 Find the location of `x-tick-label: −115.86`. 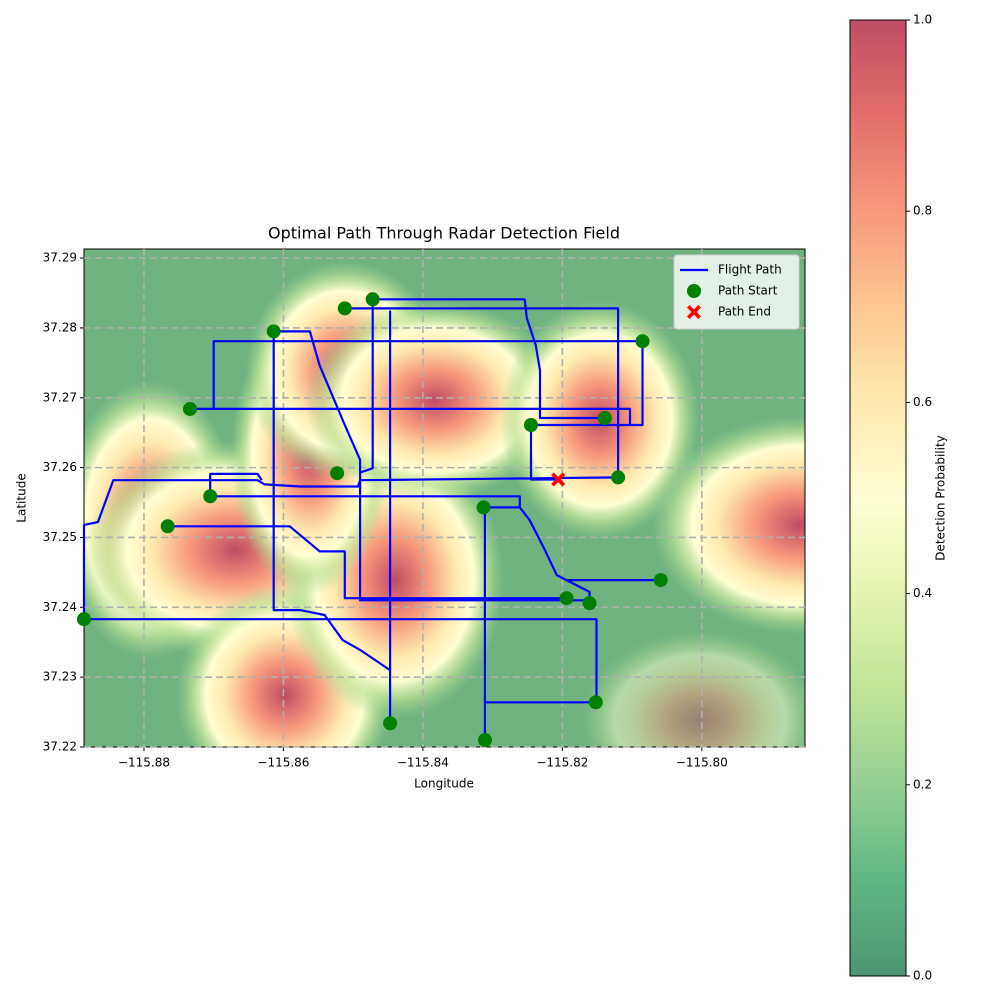

x-tick-label: −115.86 is located at coordinates (283, 763).